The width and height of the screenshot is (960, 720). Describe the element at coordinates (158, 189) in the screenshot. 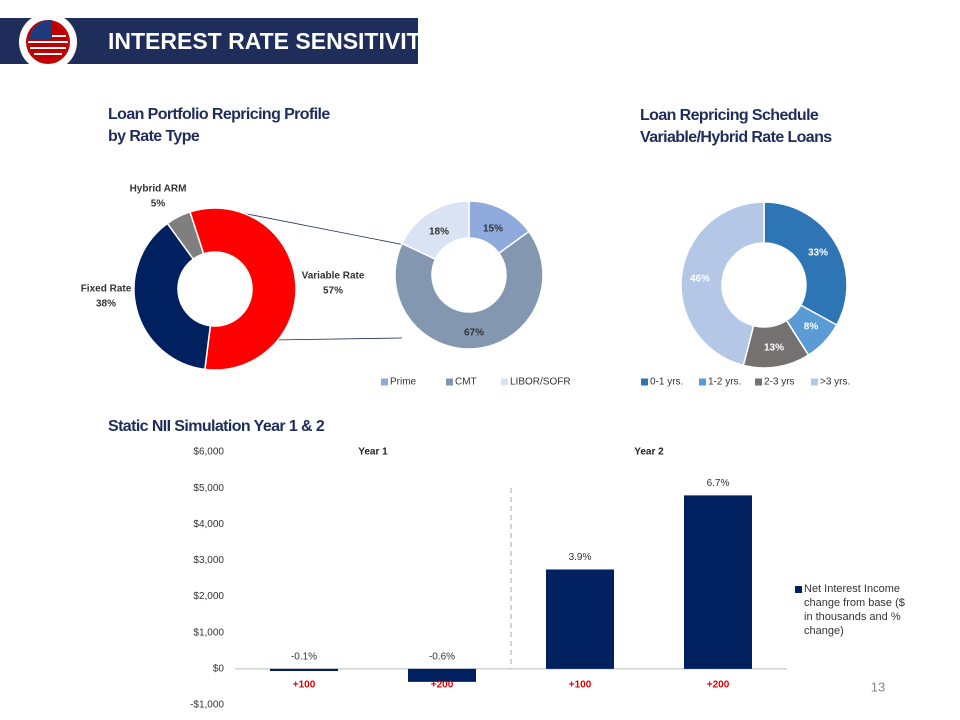

I see `slice-category: Hybrid ARM` at that location.